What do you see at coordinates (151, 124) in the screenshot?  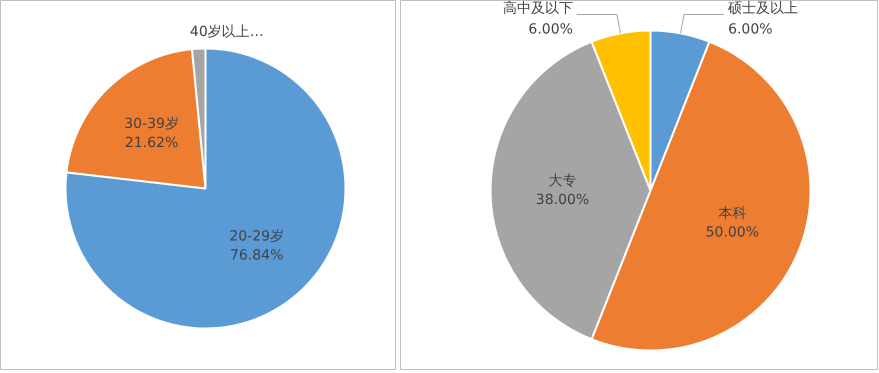 I see `slice-label: 30-39岁` at bounding box center [151, 124].